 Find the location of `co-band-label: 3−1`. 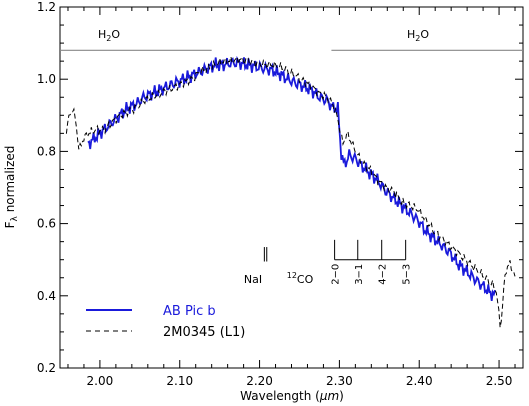

co-band-label: 3−1 is located at coordinates (359, 274).